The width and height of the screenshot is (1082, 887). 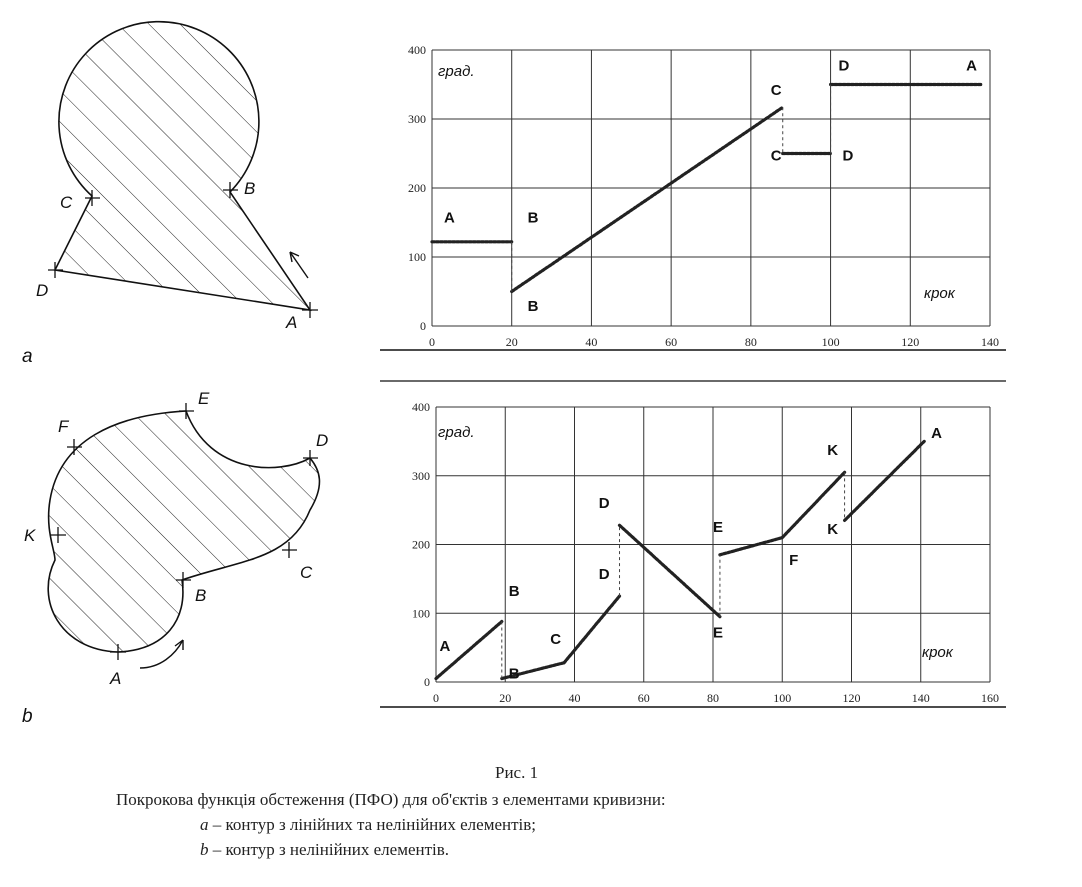 What do you see at coordinates (921, 698) in the screenshot?
I see `chart-b-xtick-7: 140` at bounding box center [921, 698].